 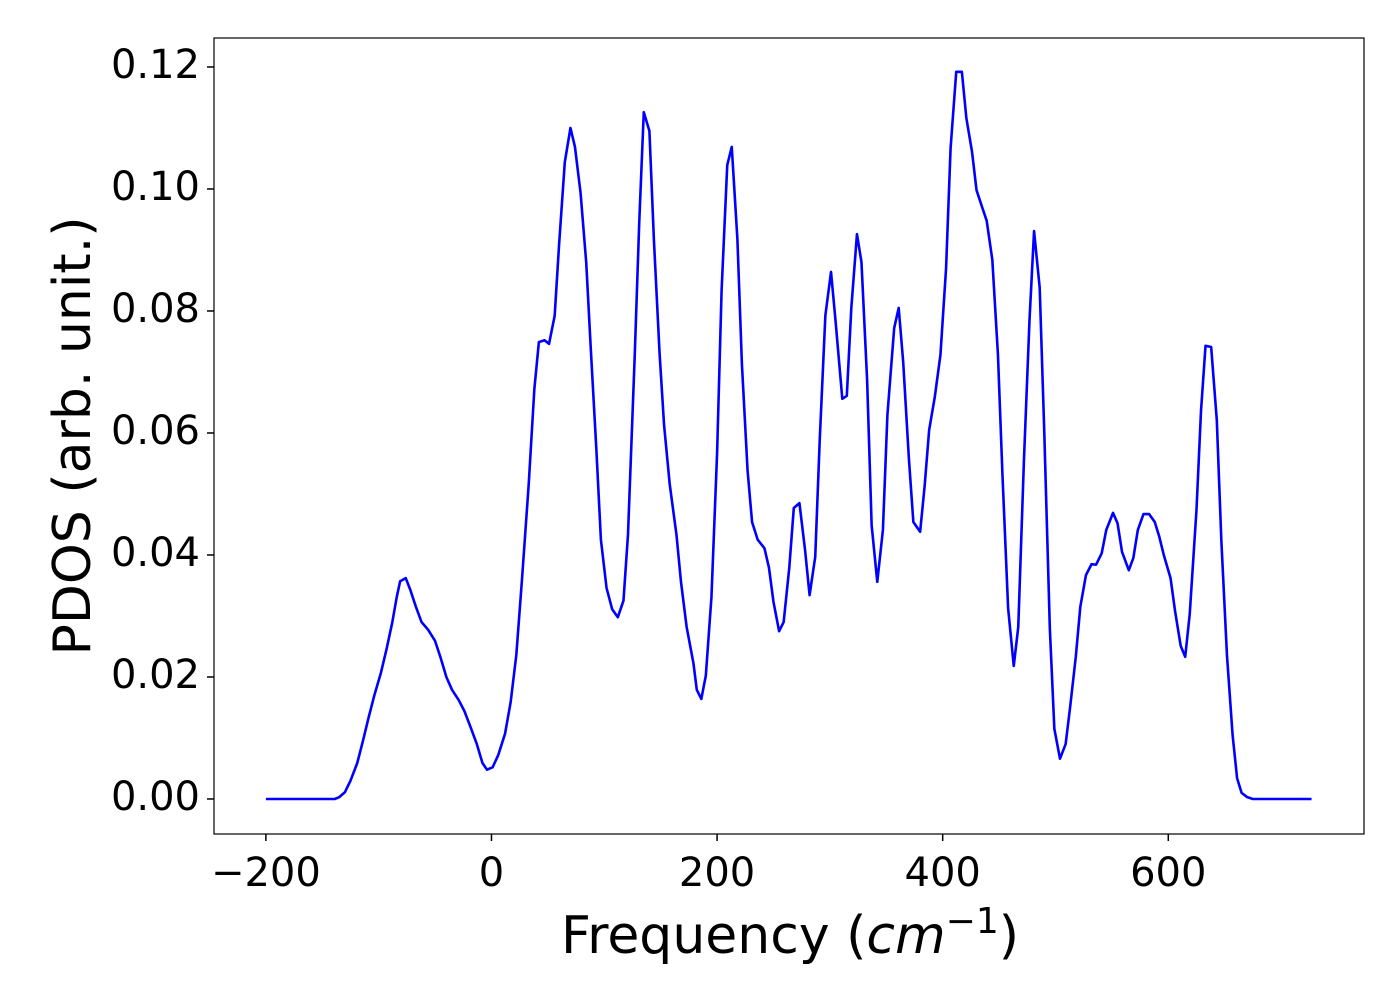 I want to click on y-tick-label: 0.02, so click(x=155, y=675).